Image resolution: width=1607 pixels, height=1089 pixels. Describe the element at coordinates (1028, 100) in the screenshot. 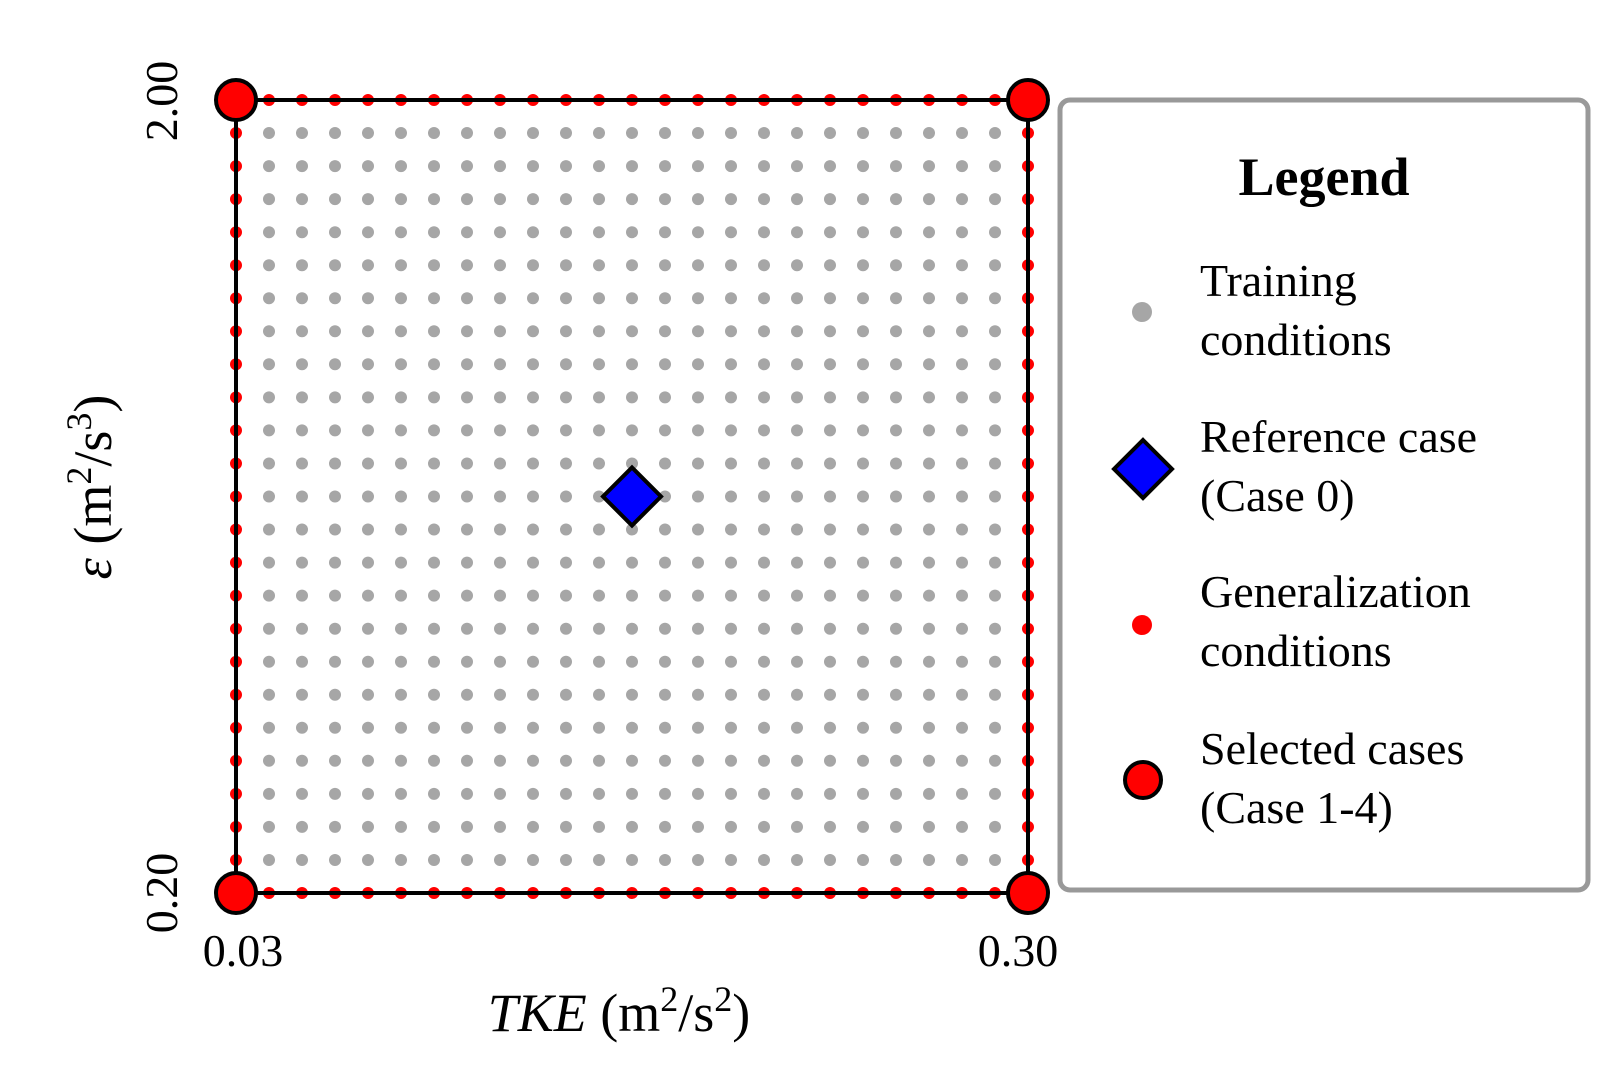

I see `selected-case-point` at that location.